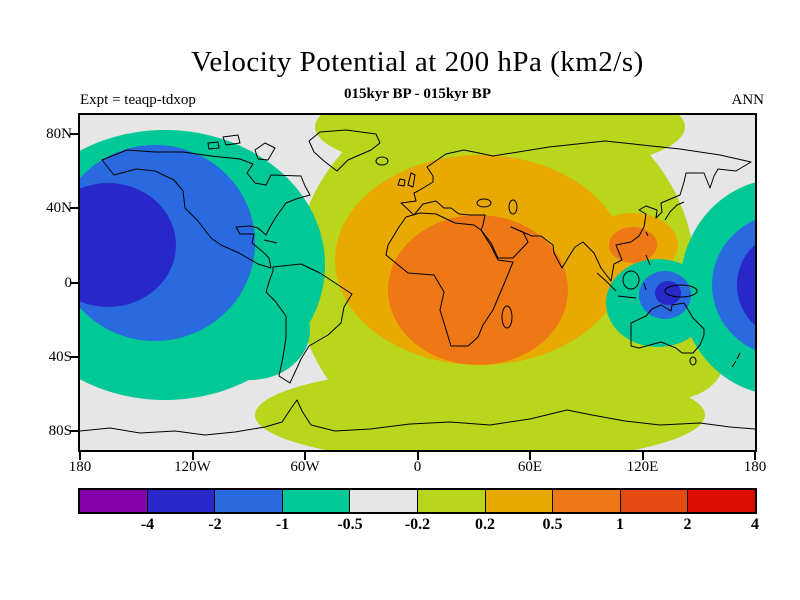  I want to click on coastline-caspian-sea, so click(513, 207).